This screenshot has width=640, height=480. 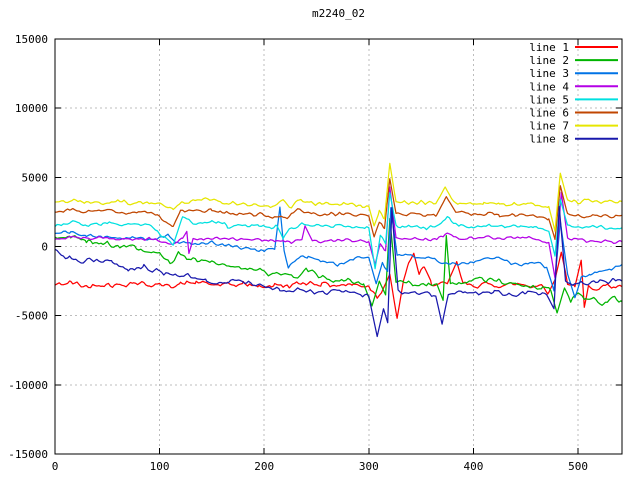 I want to click on y-tick-label: 5000, so click(x=35, y=177).